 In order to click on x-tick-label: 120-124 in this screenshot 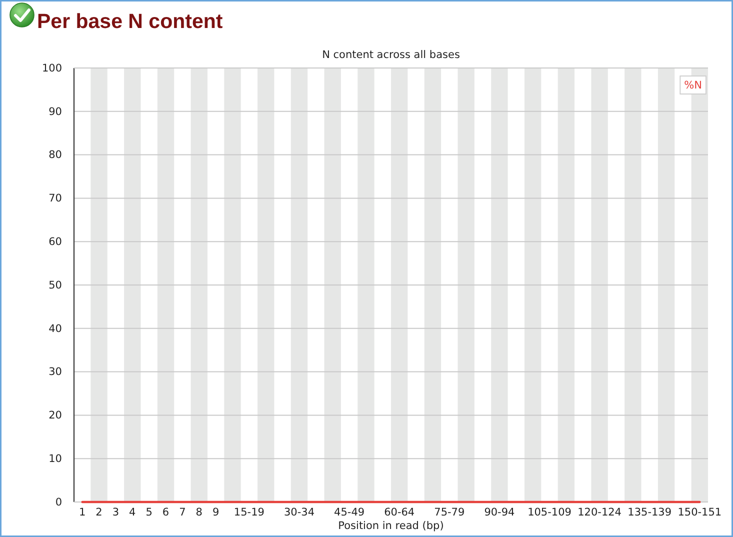, I will do `click(600, 512)`.